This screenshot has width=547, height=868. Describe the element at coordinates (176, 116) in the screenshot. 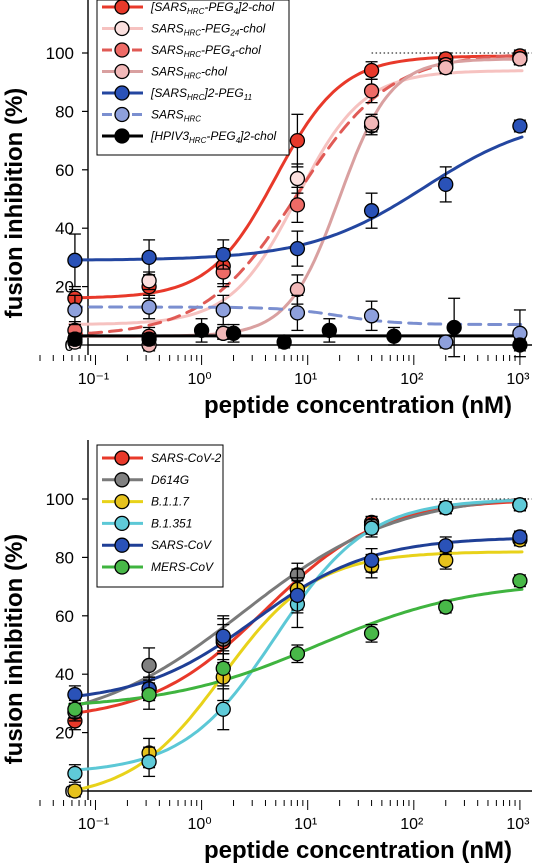

I see `legend-label: SARSHRC​` at that location.